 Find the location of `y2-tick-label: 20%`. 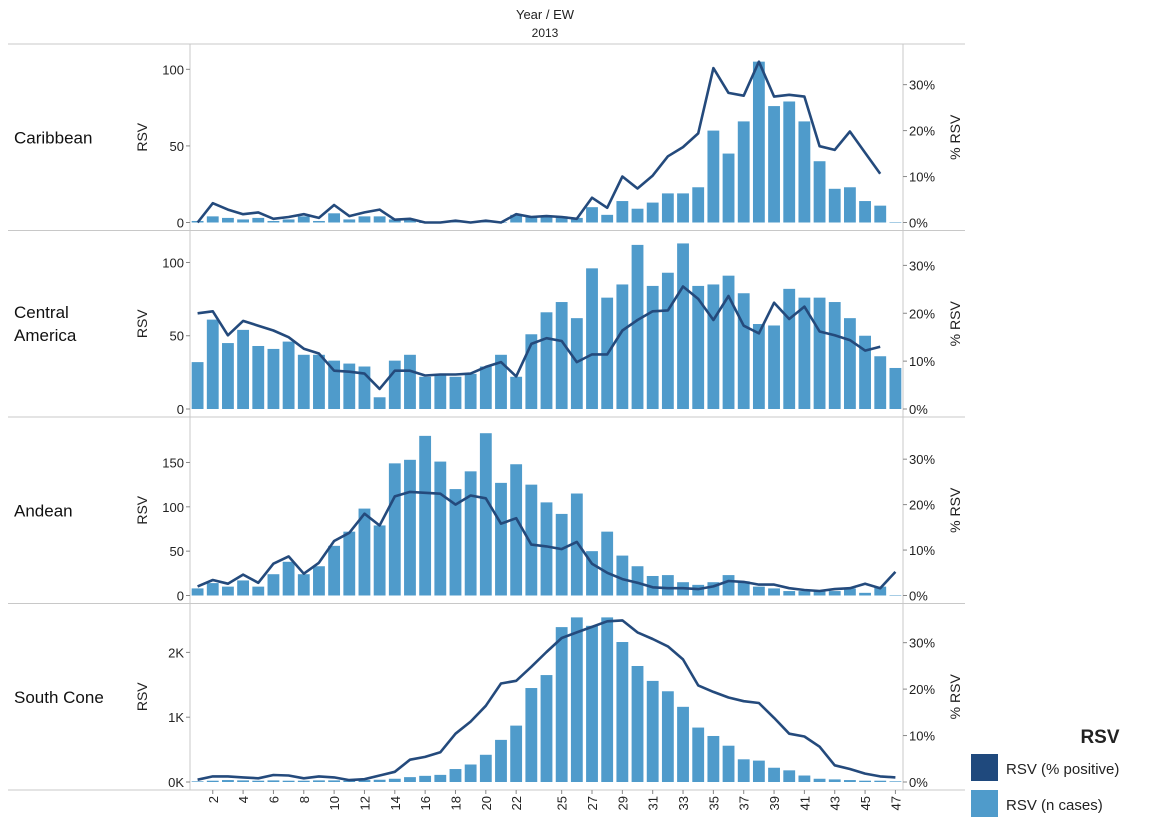

y2-tick-label: 20% is located at coordinates (922, 505).